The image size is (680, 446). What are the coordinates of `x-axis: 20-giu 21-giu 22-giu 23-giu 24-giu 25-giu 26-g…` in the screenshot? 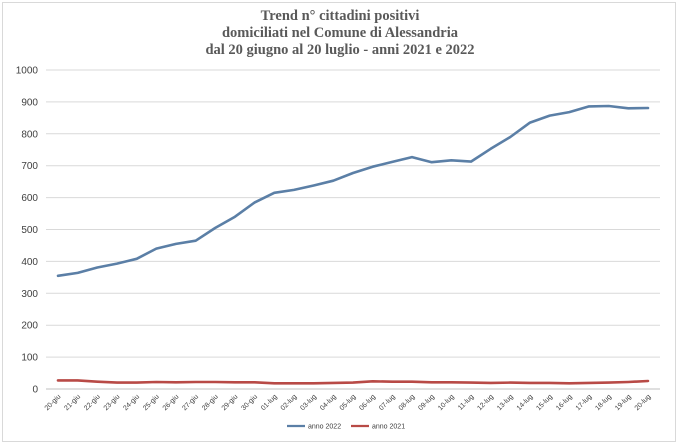 It's located at (348, 402).